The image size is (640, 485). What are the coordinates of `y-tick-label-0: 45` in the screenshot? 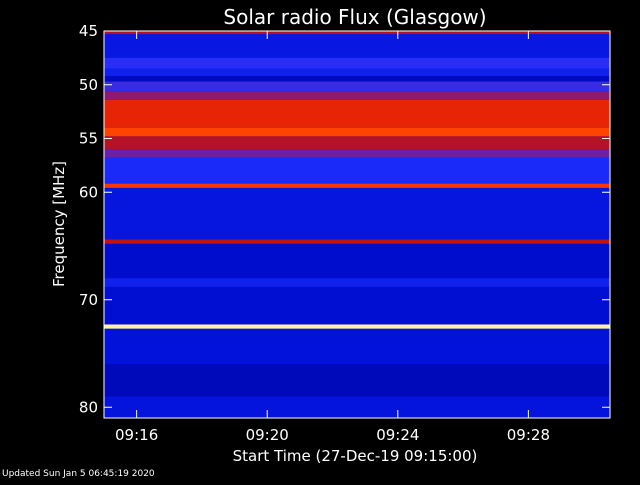 It's located at (88, 31).